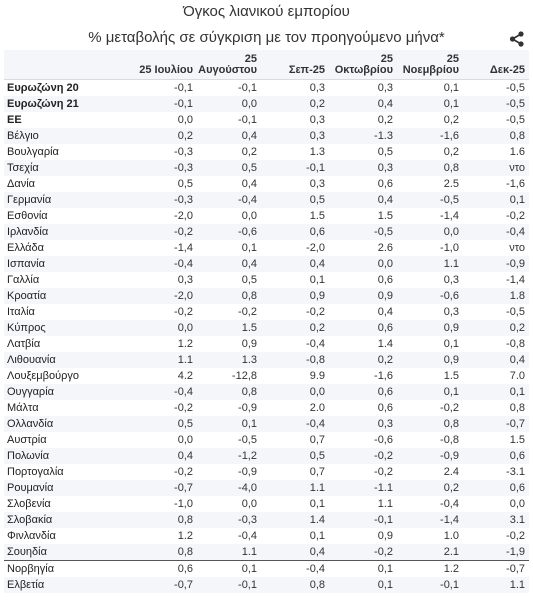 This screenshot has width=533, height=600. I want to click on row-label: Πορτογαλία, so click(35, 472).